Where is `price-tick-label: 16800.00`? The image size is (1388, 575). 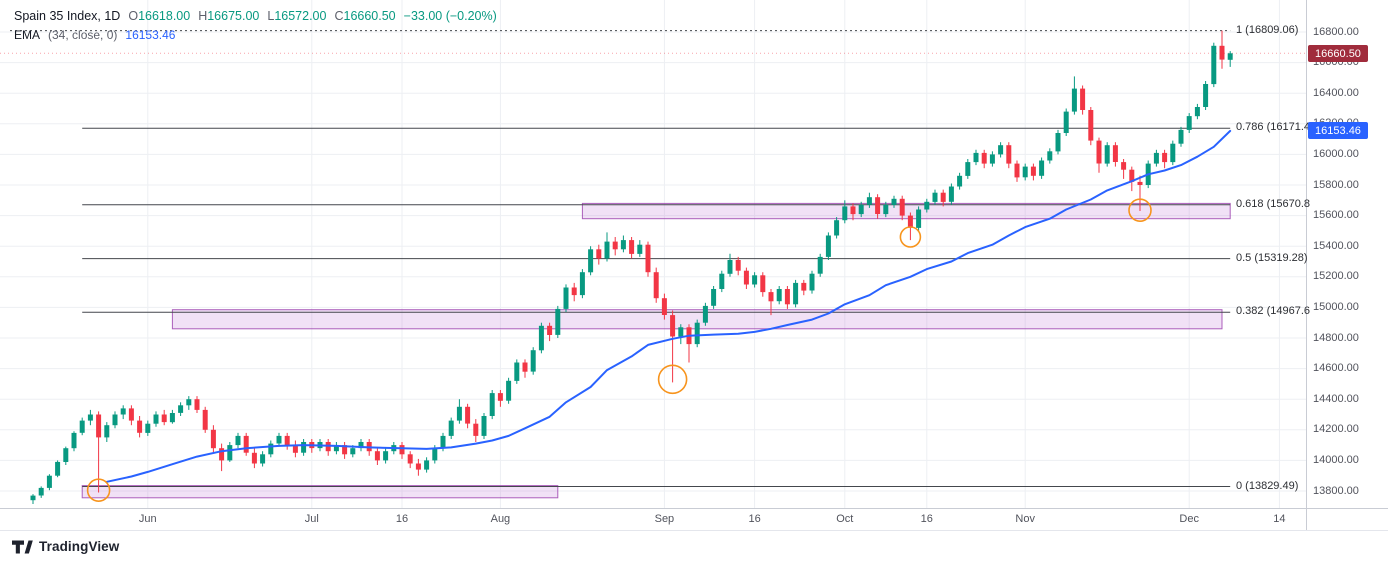 price-tick-label: 16800.00 is located at coordinates (1336, 31).